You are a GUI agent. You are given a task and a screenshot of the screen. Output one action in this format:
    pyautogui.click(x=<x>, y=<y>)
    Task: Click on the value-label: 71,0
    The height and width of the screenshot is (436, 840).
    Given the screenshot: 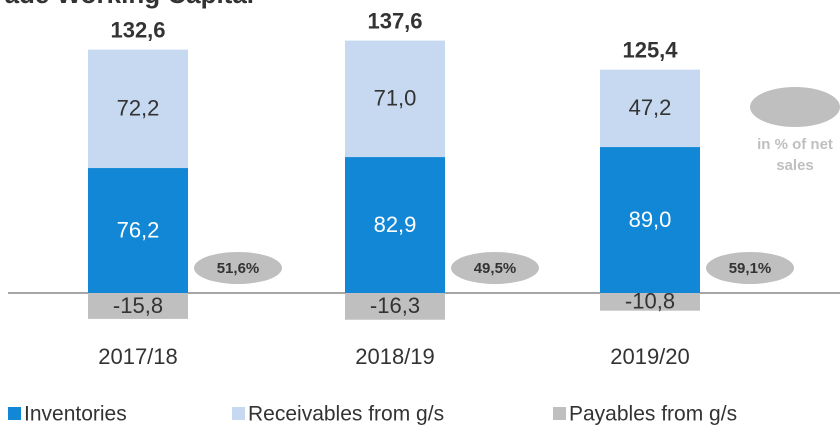 What is the action you would take?
    pyautogui.click(x=395, y=98)
    